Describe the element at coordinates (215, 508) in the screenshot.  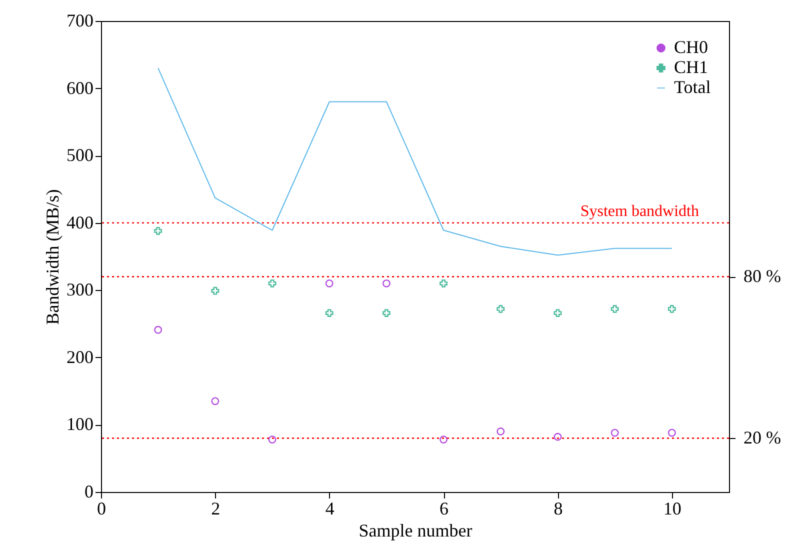
I see `x-tick-label: 2` at that location.